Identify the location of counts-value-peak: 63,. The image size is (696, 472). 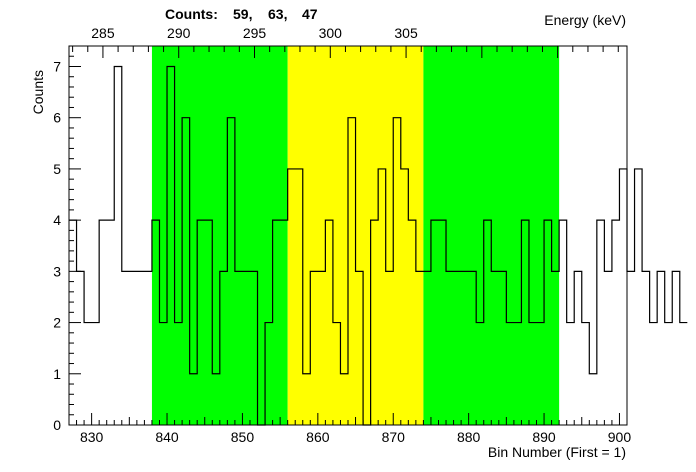
(277, 14).